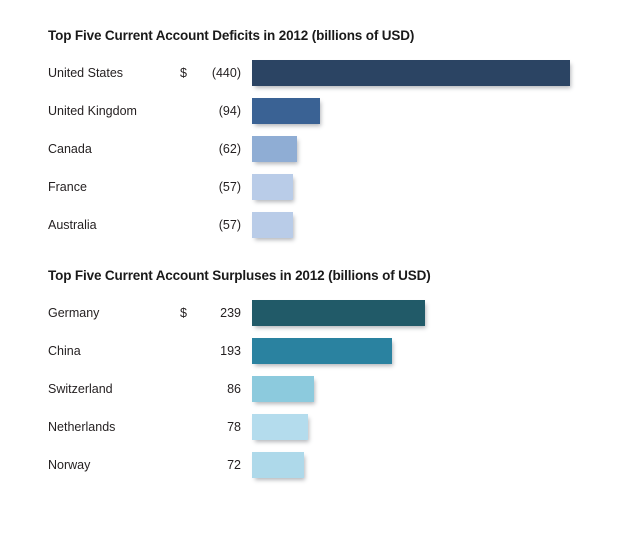 The height and width of the screenshot is (534, 623). I want to click on row-value: (62), so click(229, 149).